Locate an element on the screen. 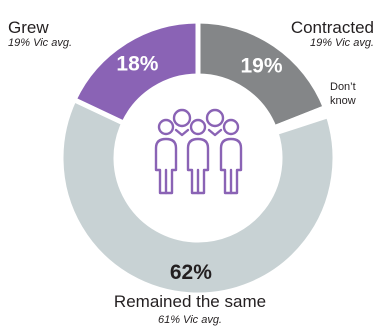 Image resolution: width=380 pixels, height=329 pixels. label-grew: Grew 19% Vic avg. is located at coordinates (40, 34).